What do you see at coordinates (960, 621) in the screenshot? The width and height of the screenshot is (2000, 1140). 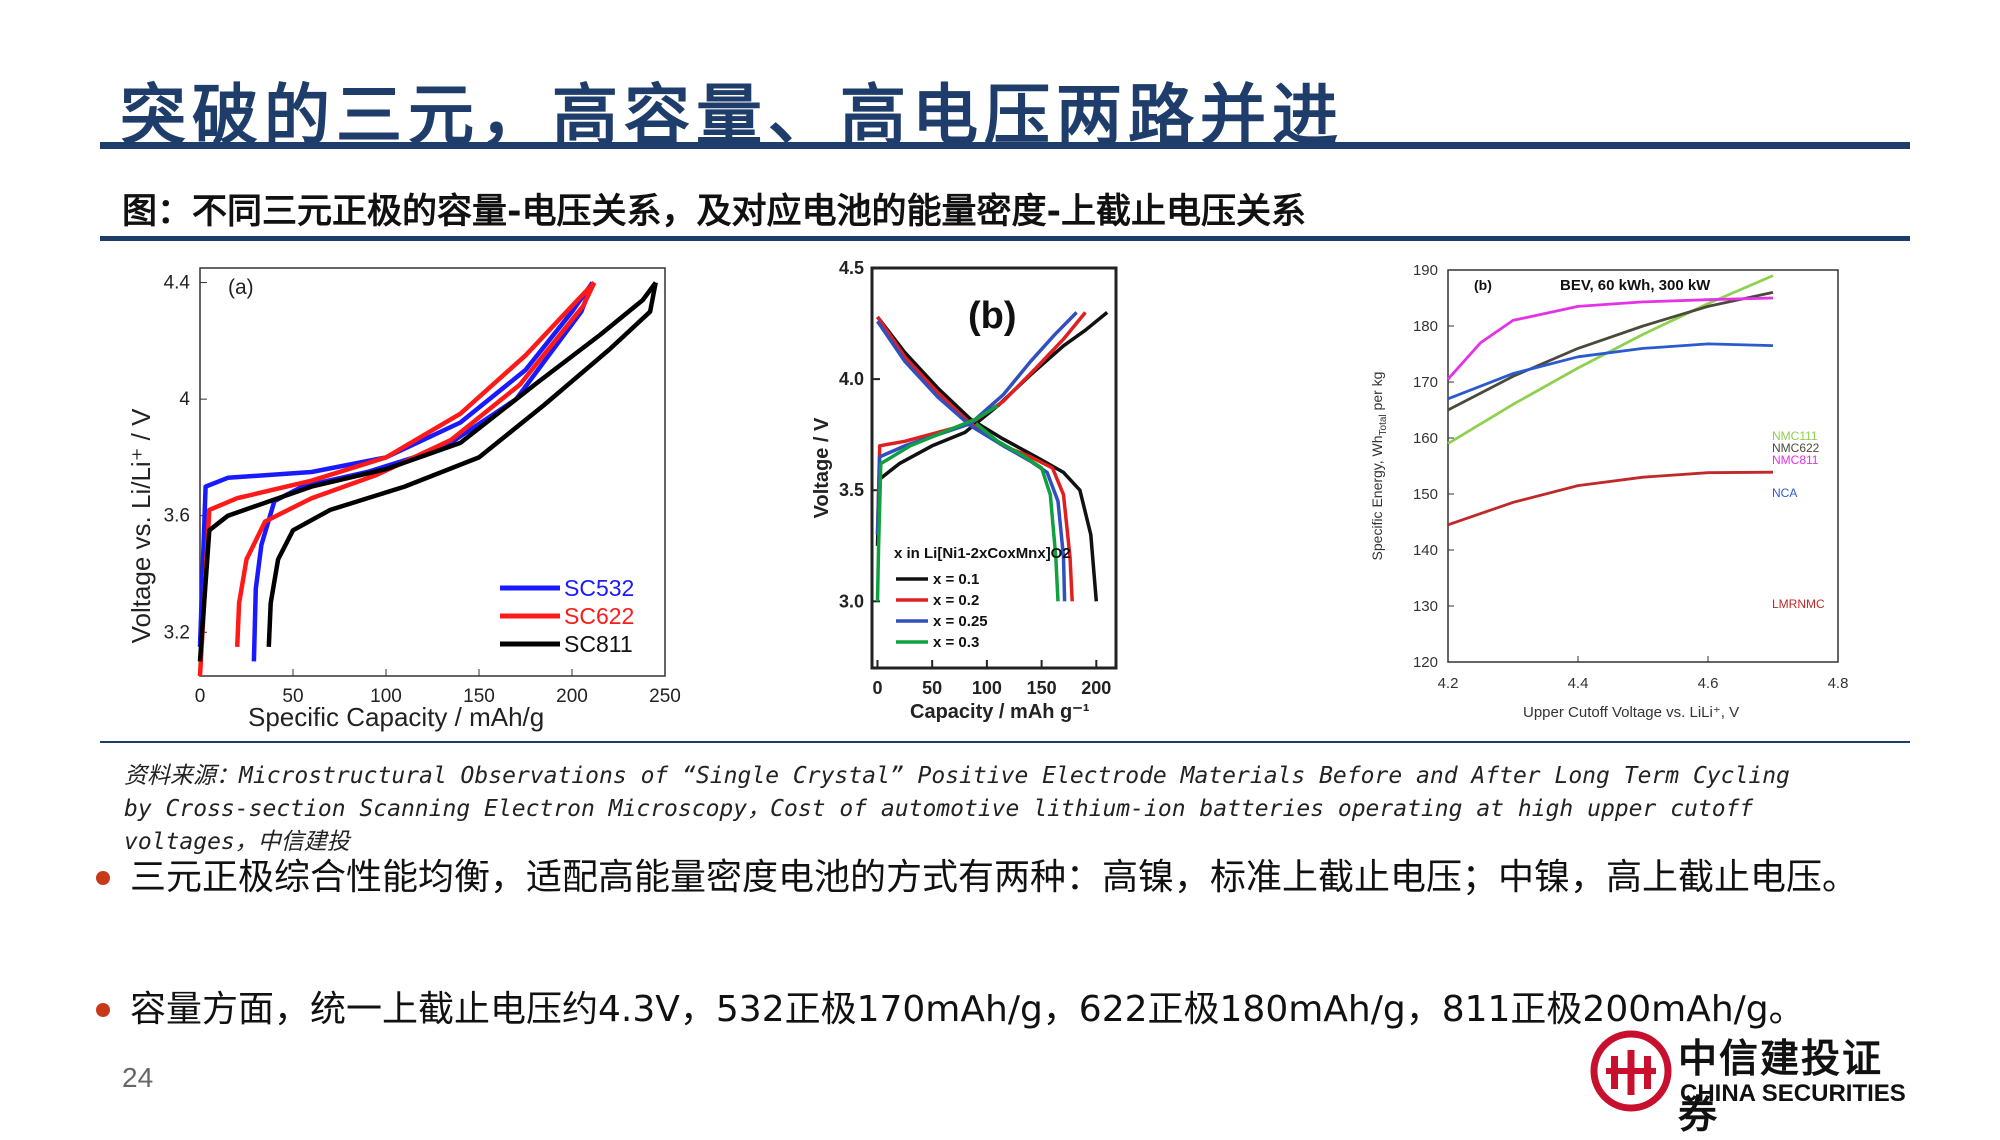 I see `legend-label: x = 0.25` at bounding box center [960, 621].